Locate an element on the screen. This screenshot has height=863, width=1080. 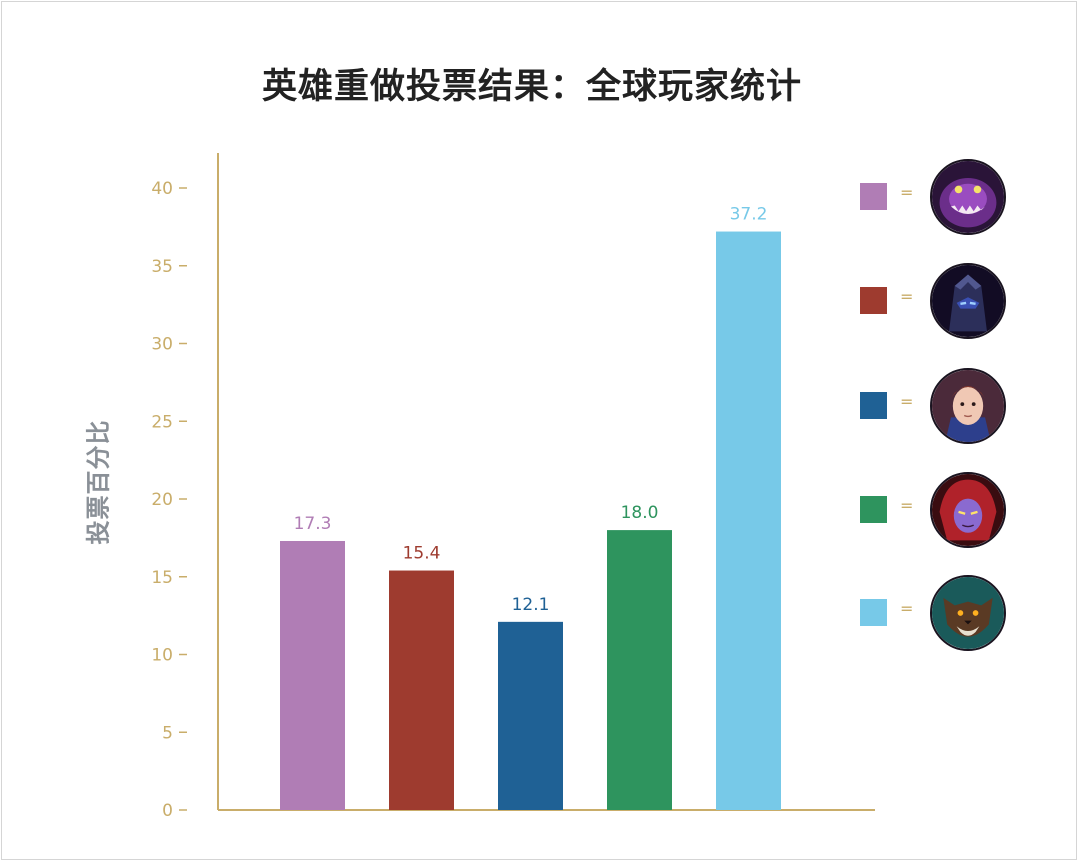
data-label: 15.4 is located at coordinates (422, 554).